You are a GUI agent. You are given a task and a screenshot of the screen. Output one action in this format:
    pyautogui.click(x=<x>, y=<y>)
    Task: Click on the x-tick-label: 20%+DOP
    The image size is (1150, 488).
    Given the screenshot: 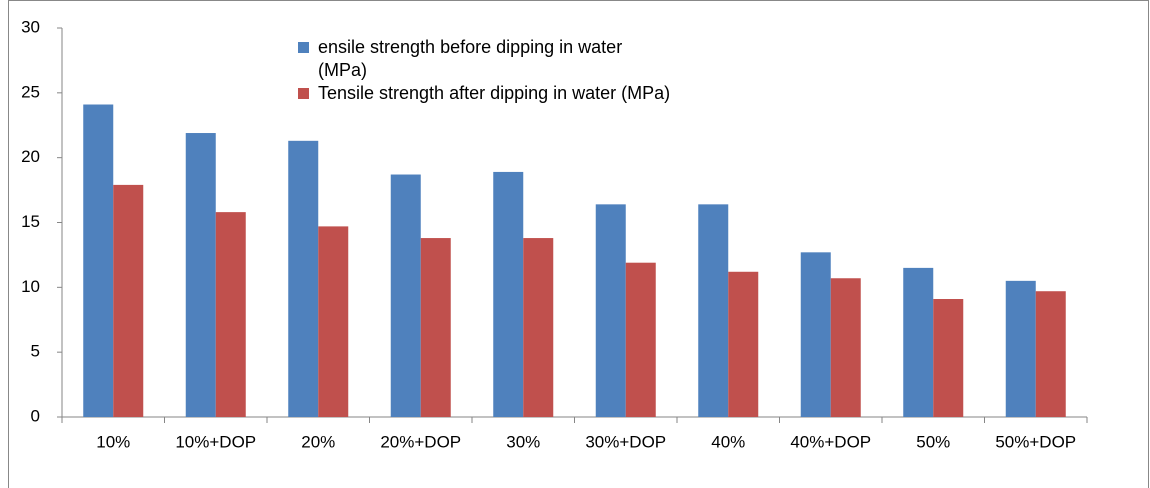 What is the action you would take?
    pyautogui.click(x=420, y=441)
    